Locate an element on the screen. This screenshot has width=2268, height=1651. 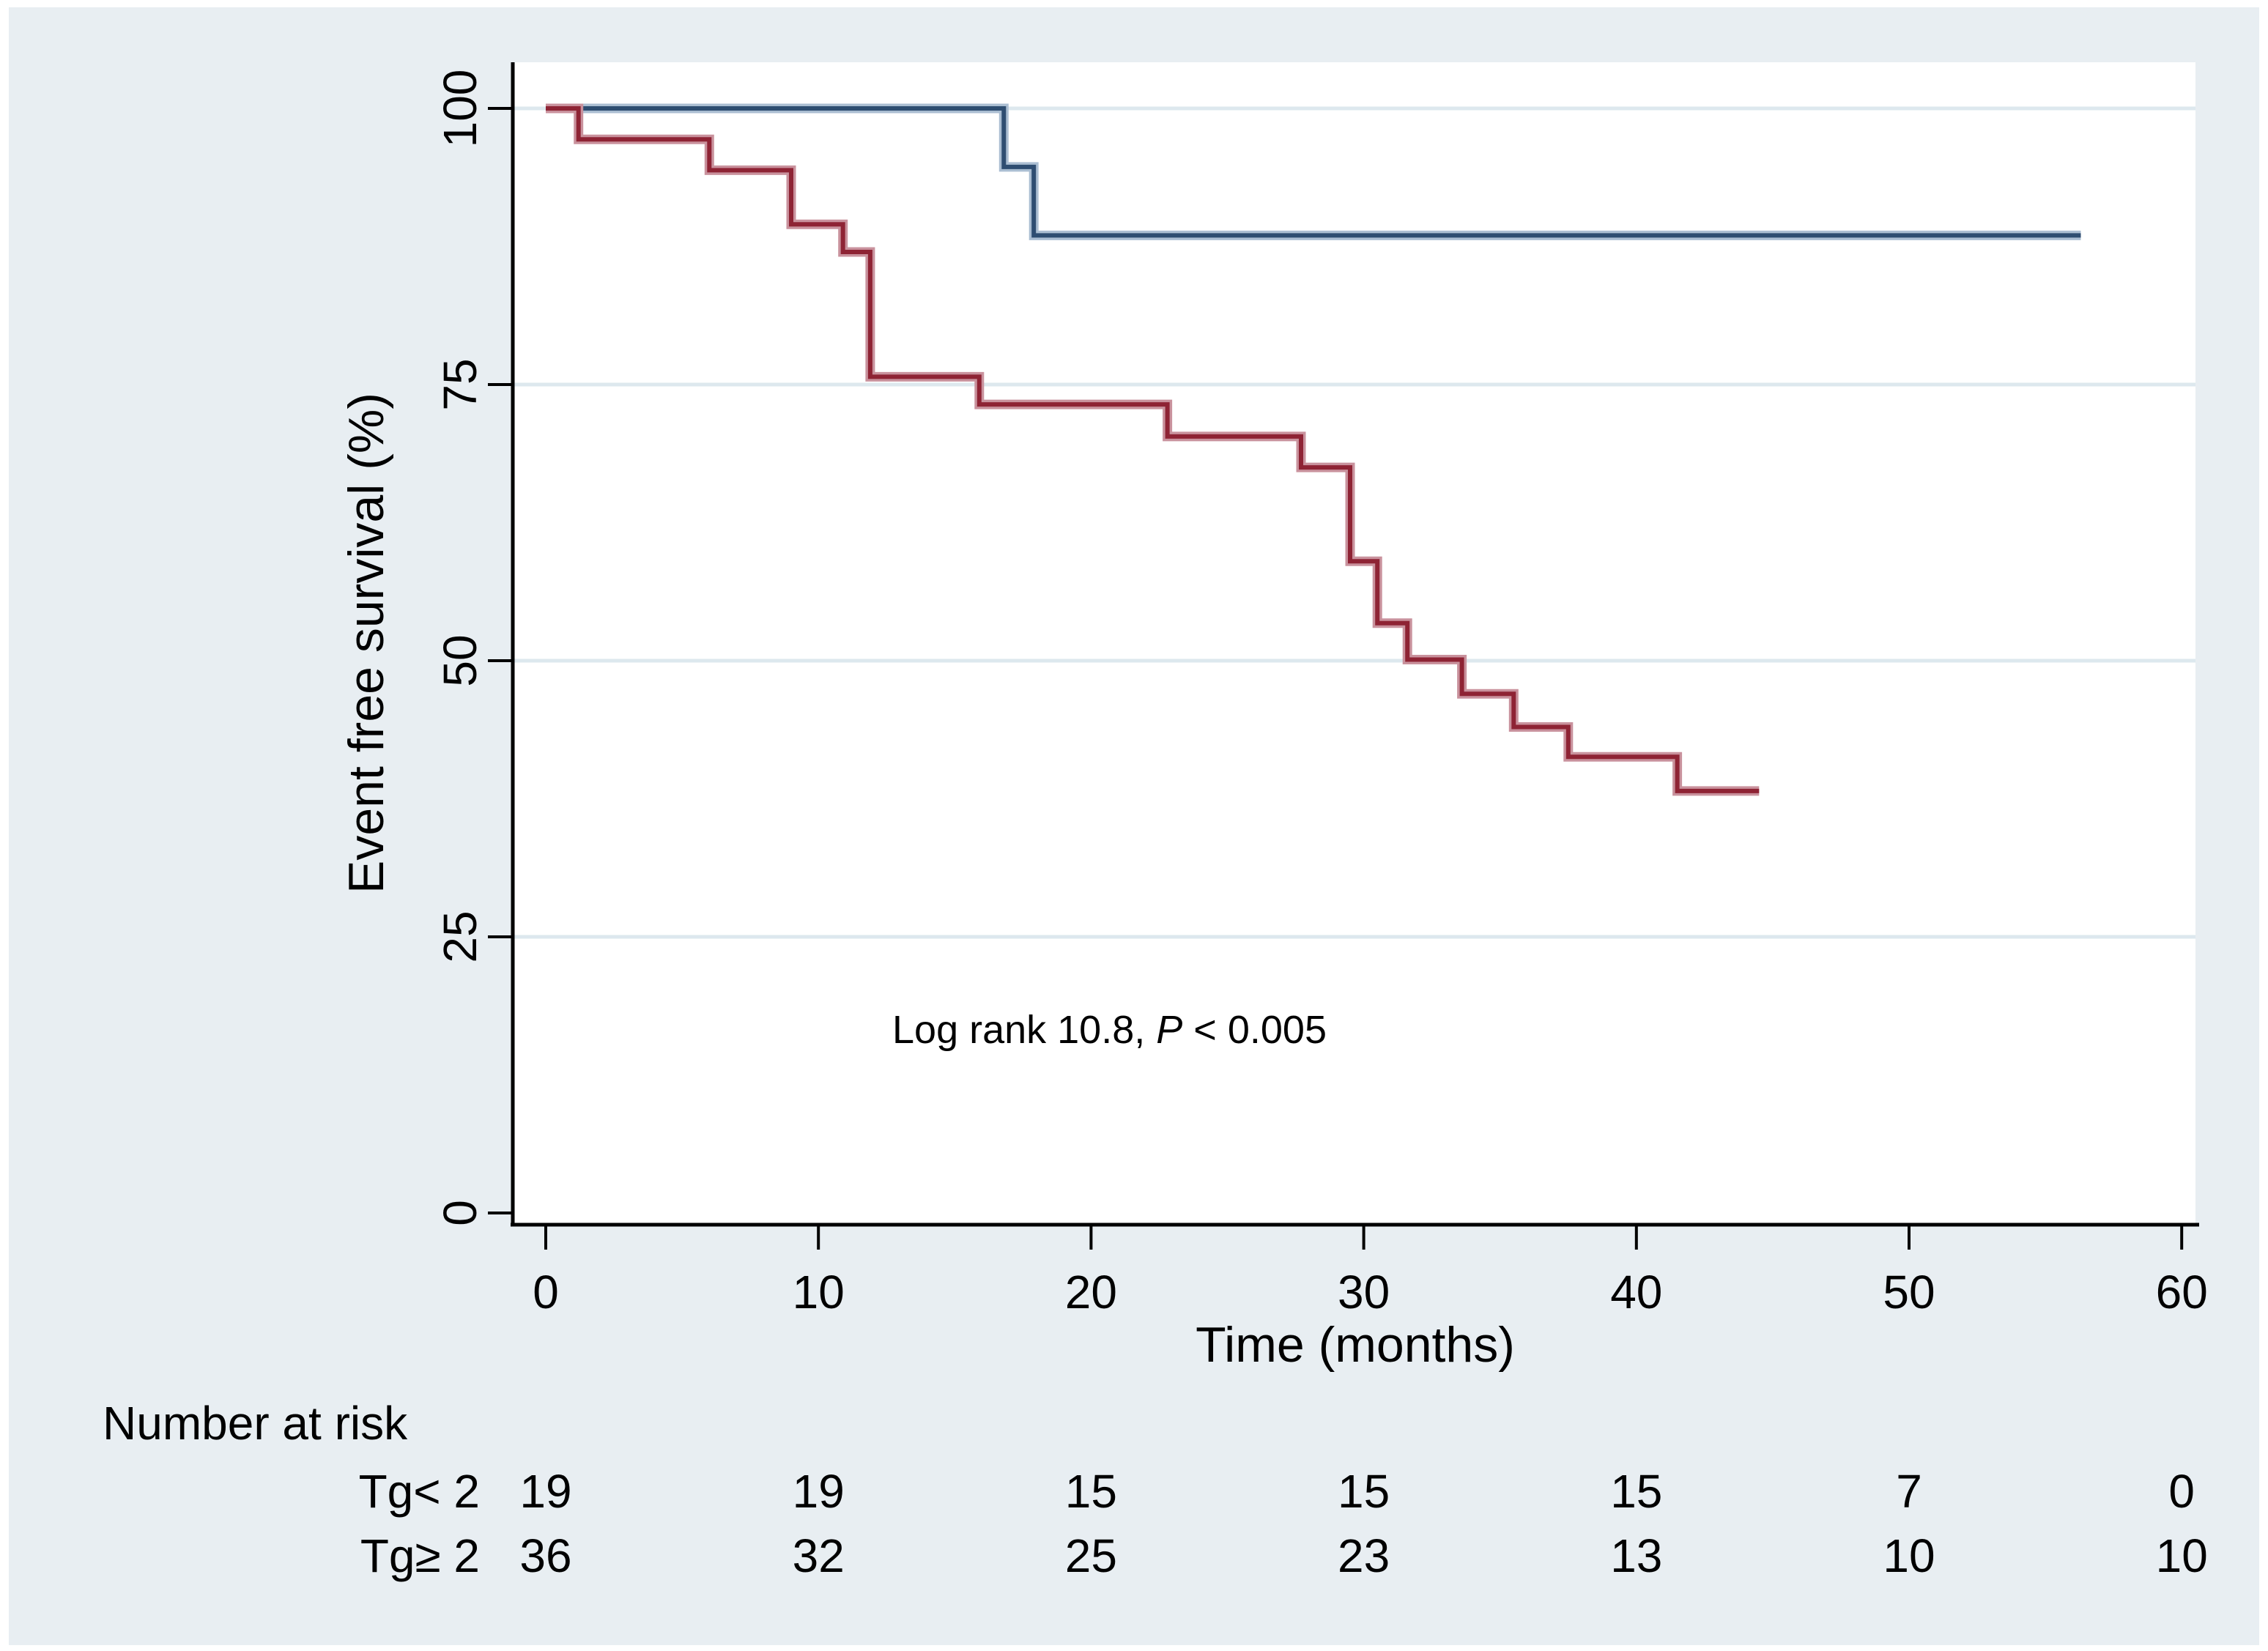
risk-cell-row1-t10: 32 is located at coordinates (818, 1555).